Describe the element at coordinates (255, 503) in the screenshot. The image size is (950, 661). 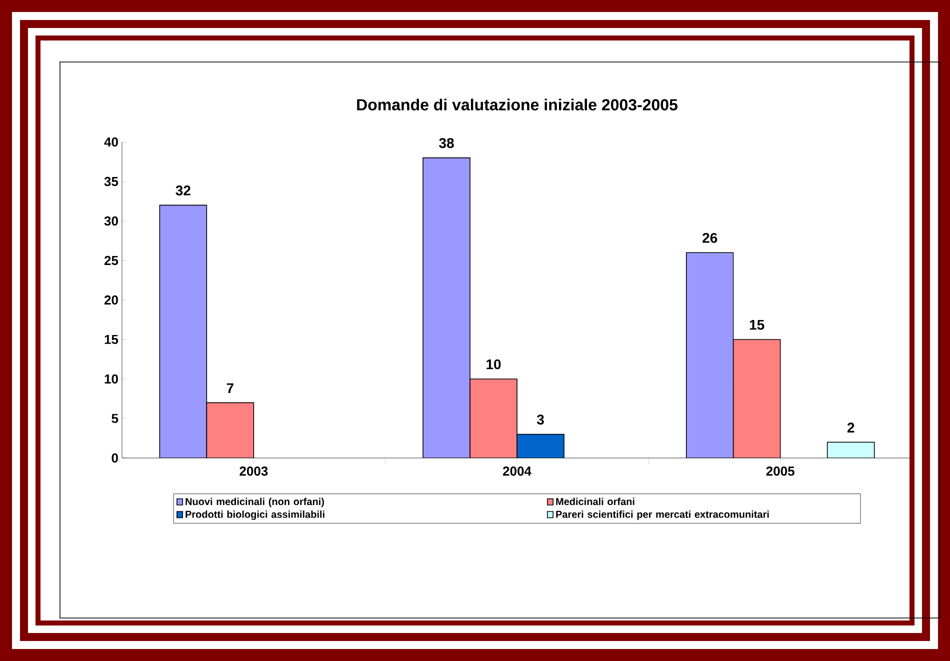
I see `legend-label: Nuovi medicinali (non orfani)` at that location.